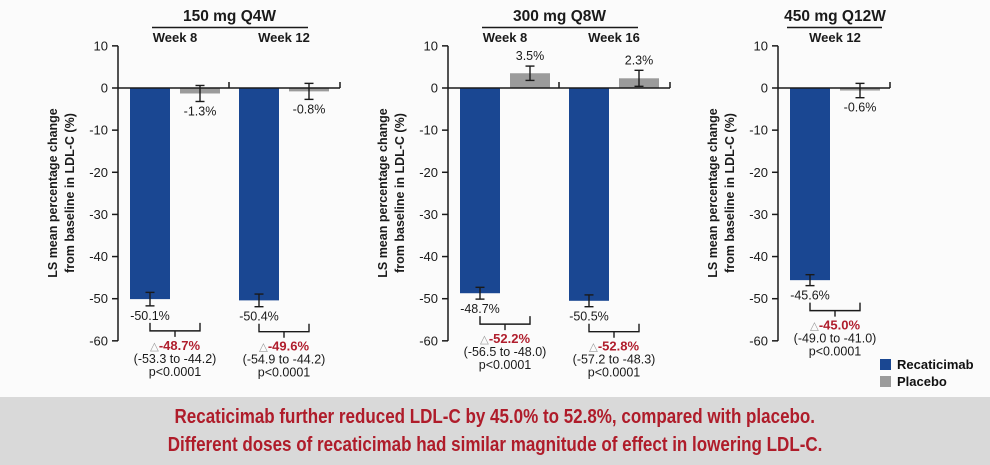  I want to click on placebo-swatch, so click(885, 381).